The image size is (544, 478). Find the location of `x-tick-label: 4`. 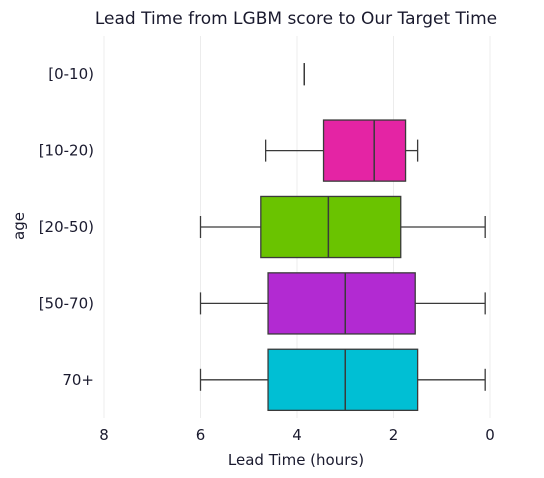

x-tick-label: 4 is located at coordinates (297, 435).